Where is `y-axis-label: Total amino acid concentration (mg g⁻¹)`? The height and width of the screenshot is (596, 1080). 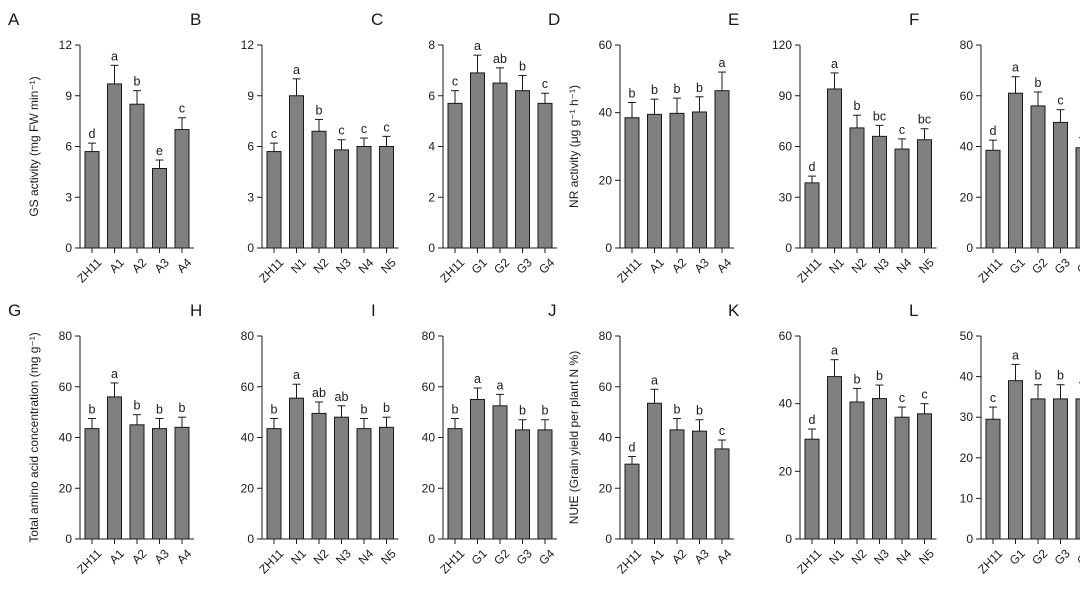 y-axis-label: Total amino acid concentration (mg g⁻¹) is located at coordinates (34, 437).